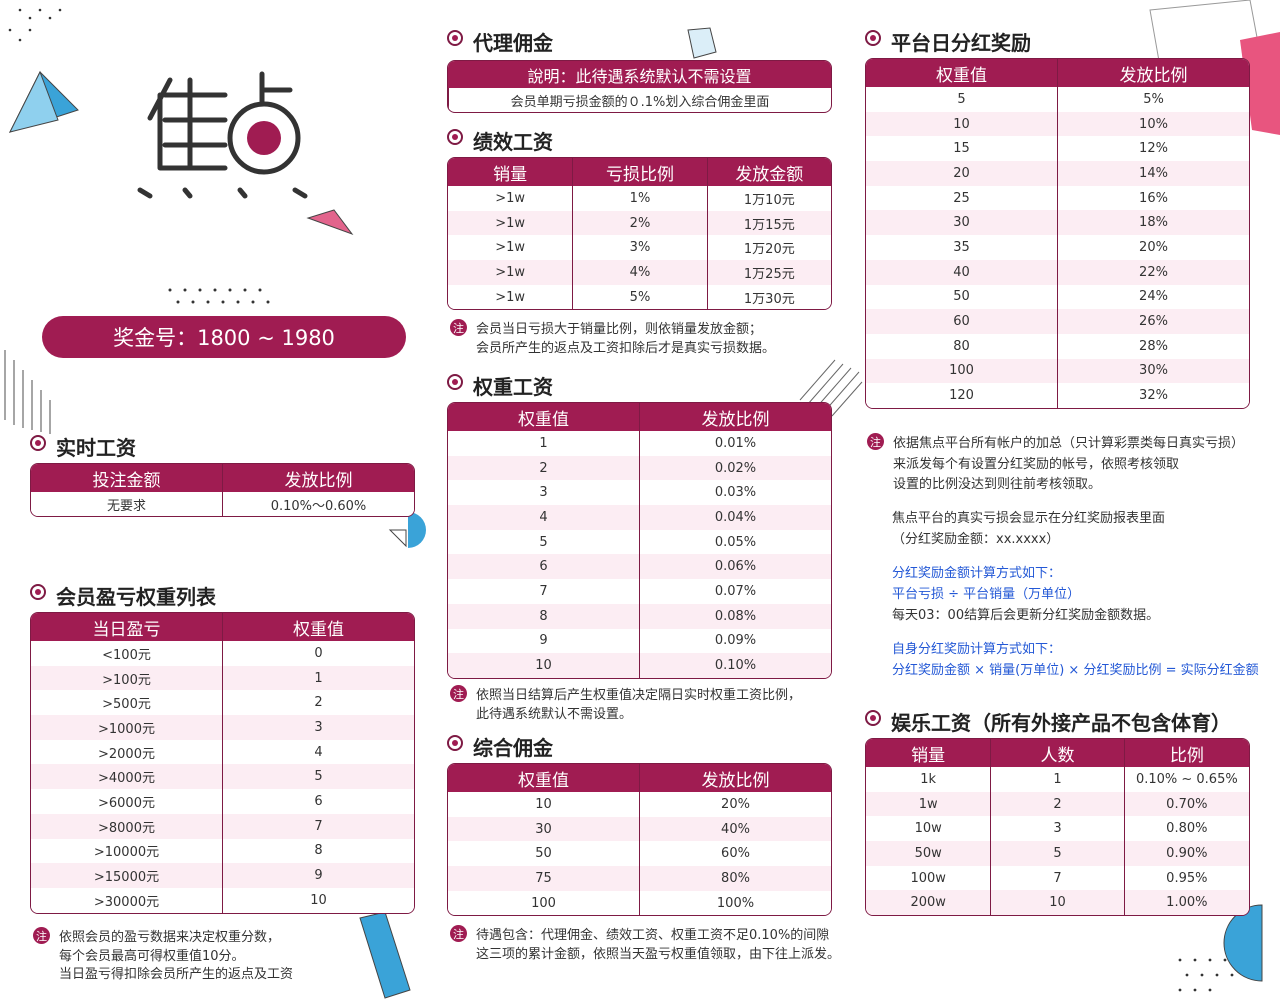  What do you see at coordinates (126, 729) in the screenshot?
I see `table-cell: >1000元` at bounding box center [126, 729].